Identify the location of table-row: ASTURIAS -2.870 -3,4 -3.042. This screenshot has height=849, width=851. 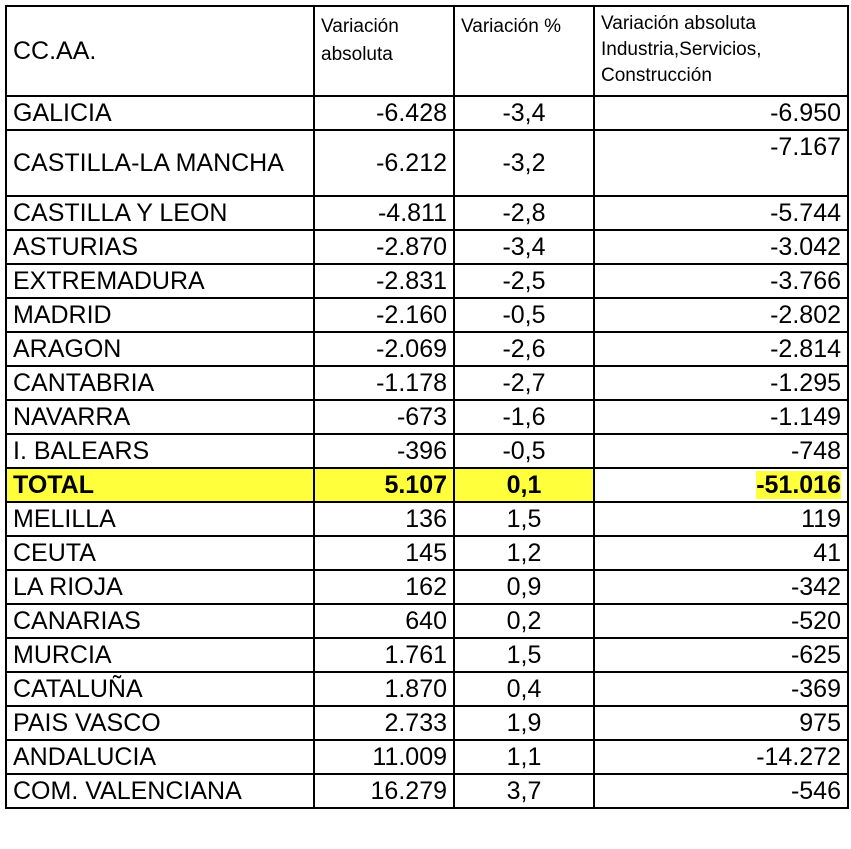
(427, 247).